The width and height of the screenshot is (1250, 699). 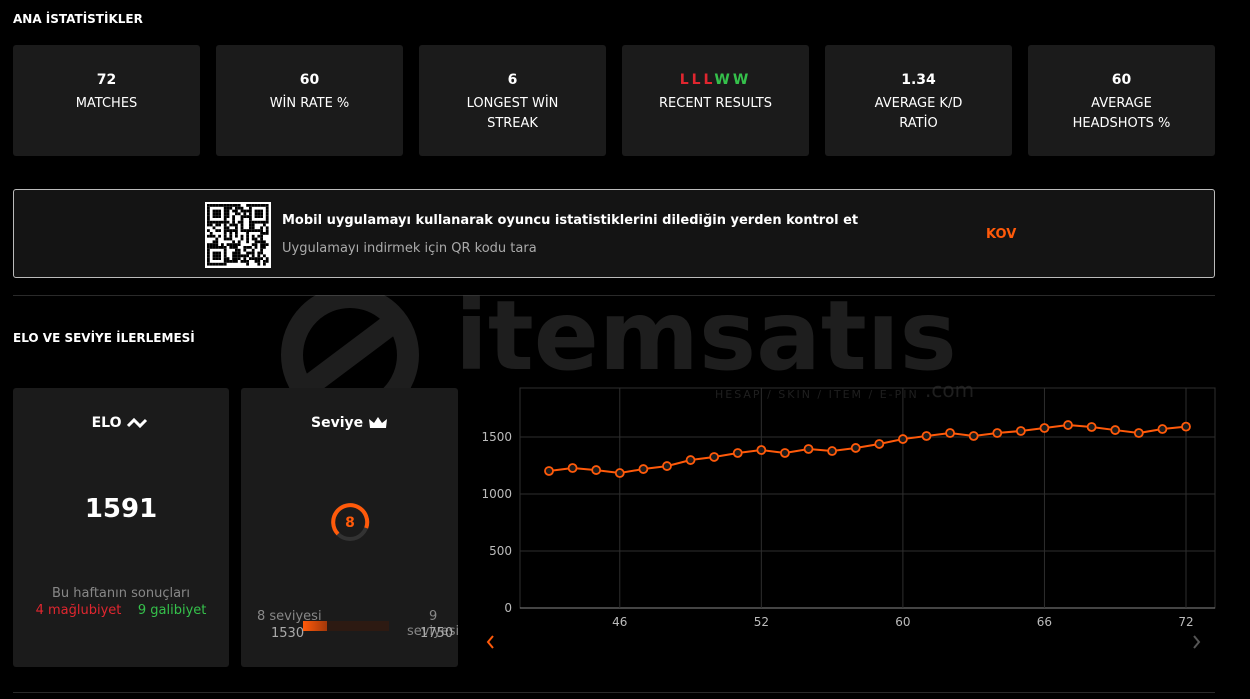 What do you see at coordinates (496, 494) in the screenshot?
I see `y-tick-label: 1000` at bounding box center [496, 494].